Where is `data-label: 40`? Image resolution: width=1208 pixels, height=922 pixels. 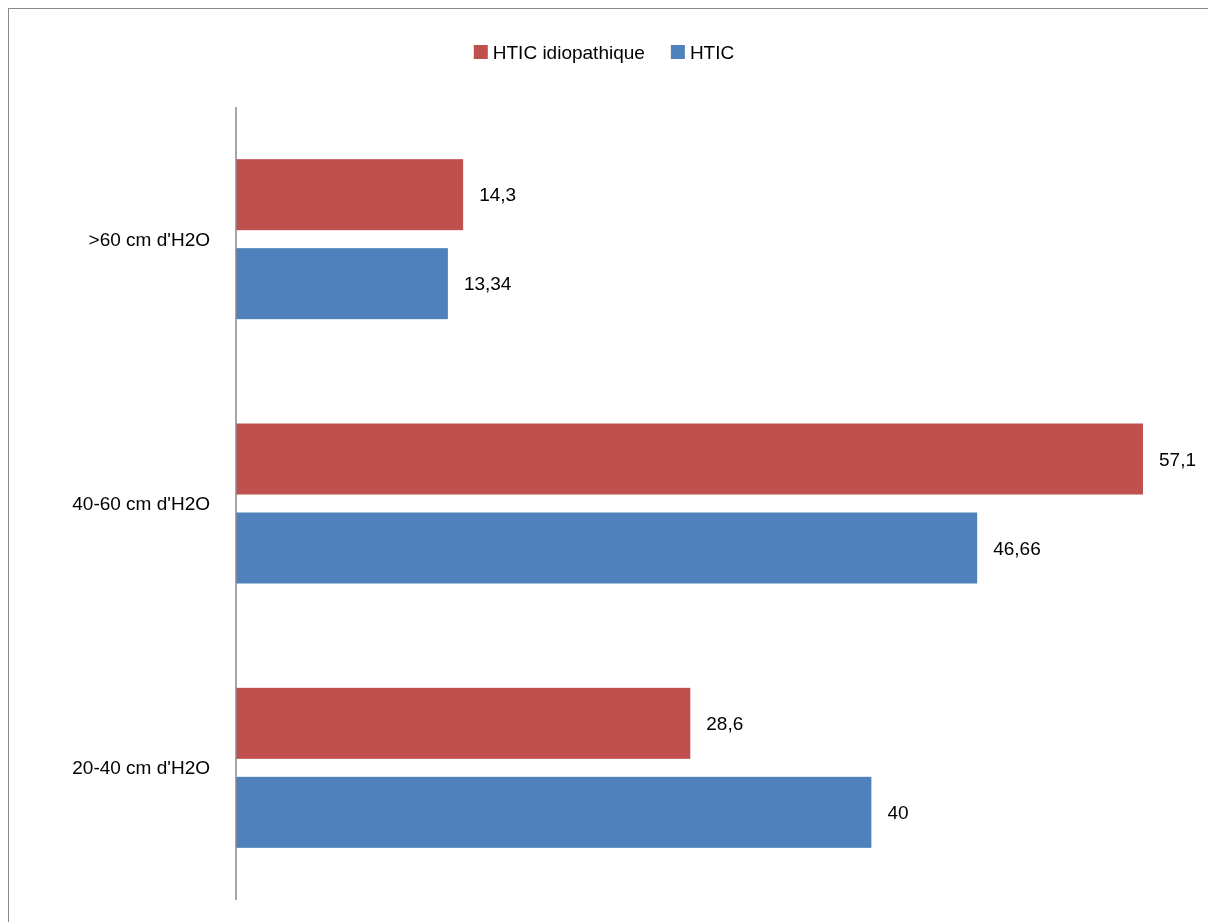
data-label: 40 is located at coordinates (898, 812).